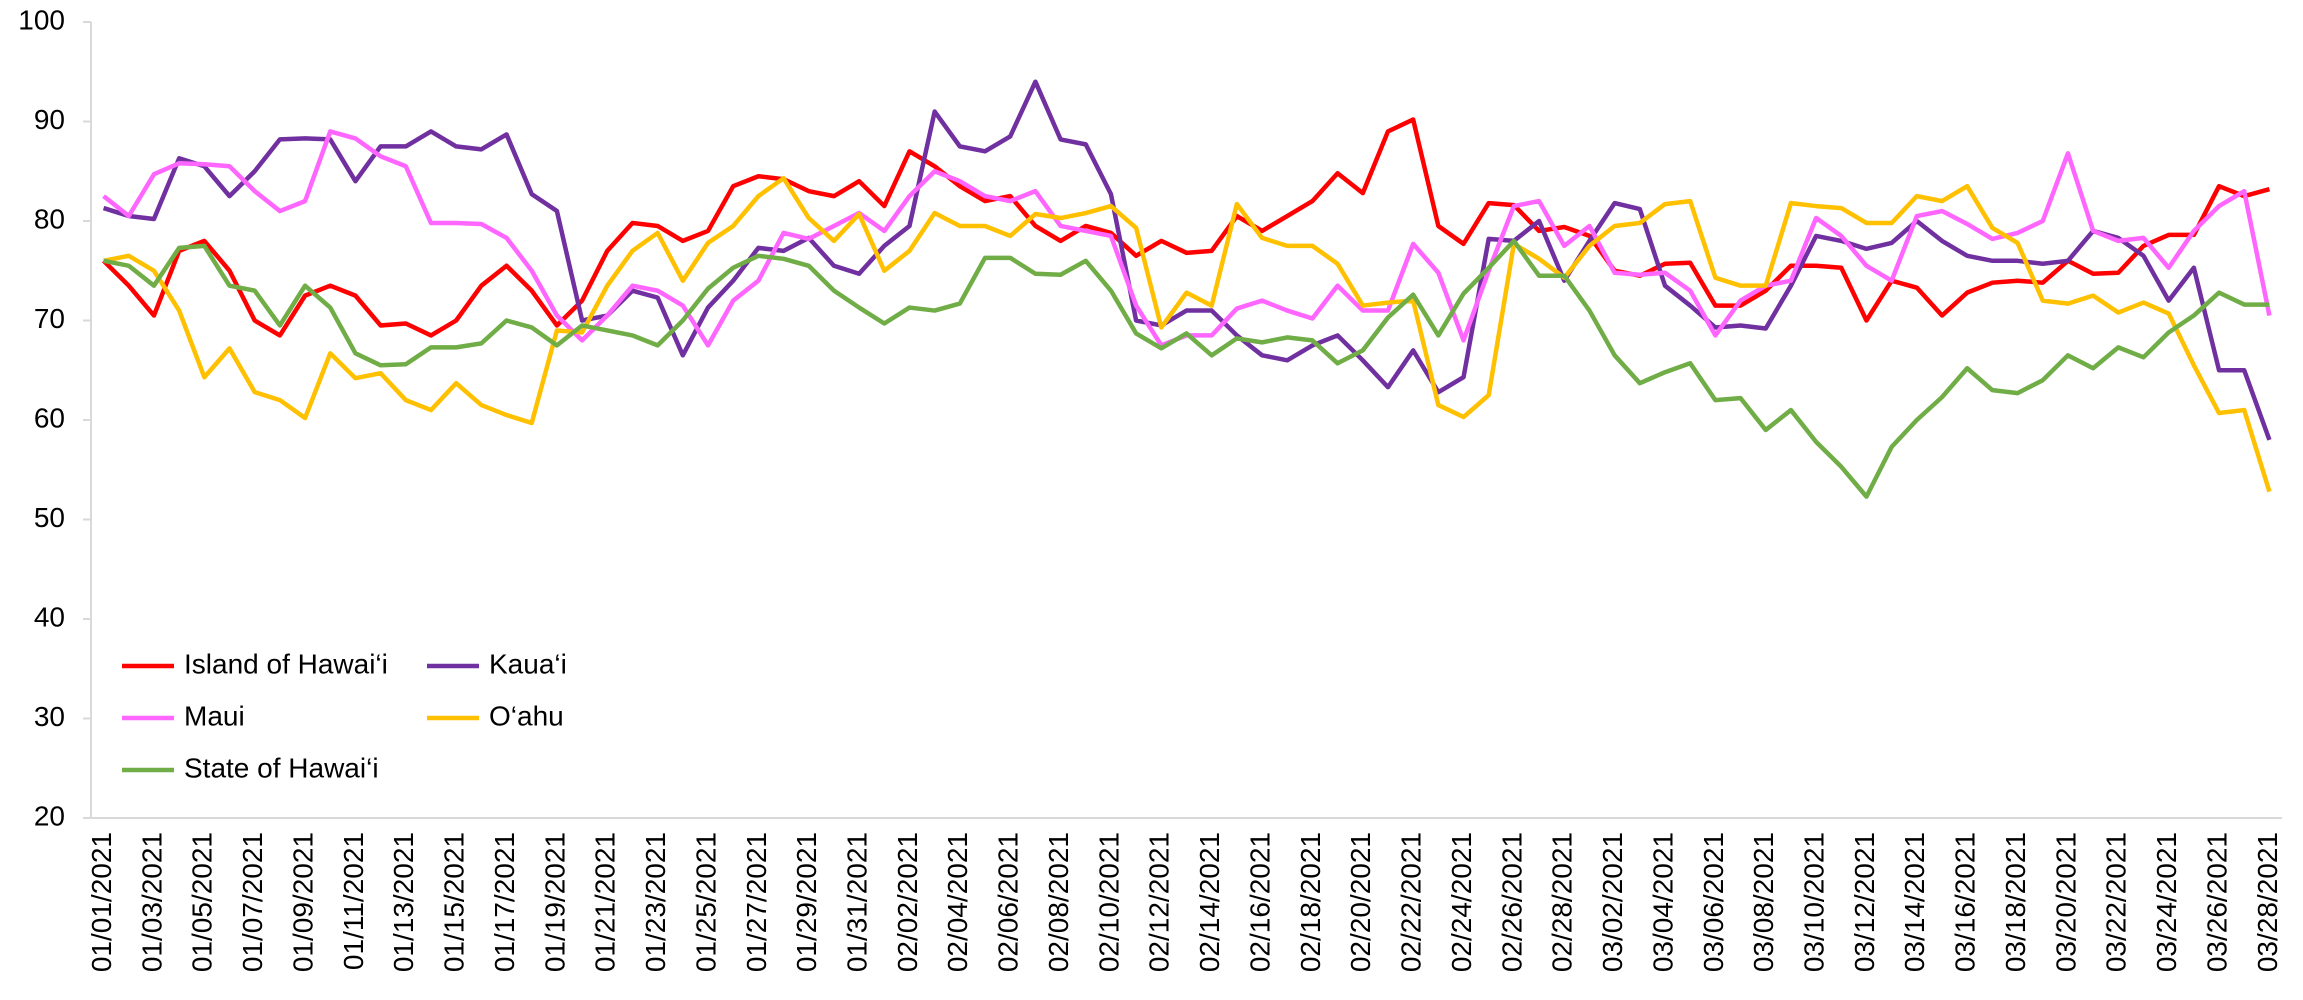  I want to click on x-tick-label: 01/11/2021, so click(353, 901).